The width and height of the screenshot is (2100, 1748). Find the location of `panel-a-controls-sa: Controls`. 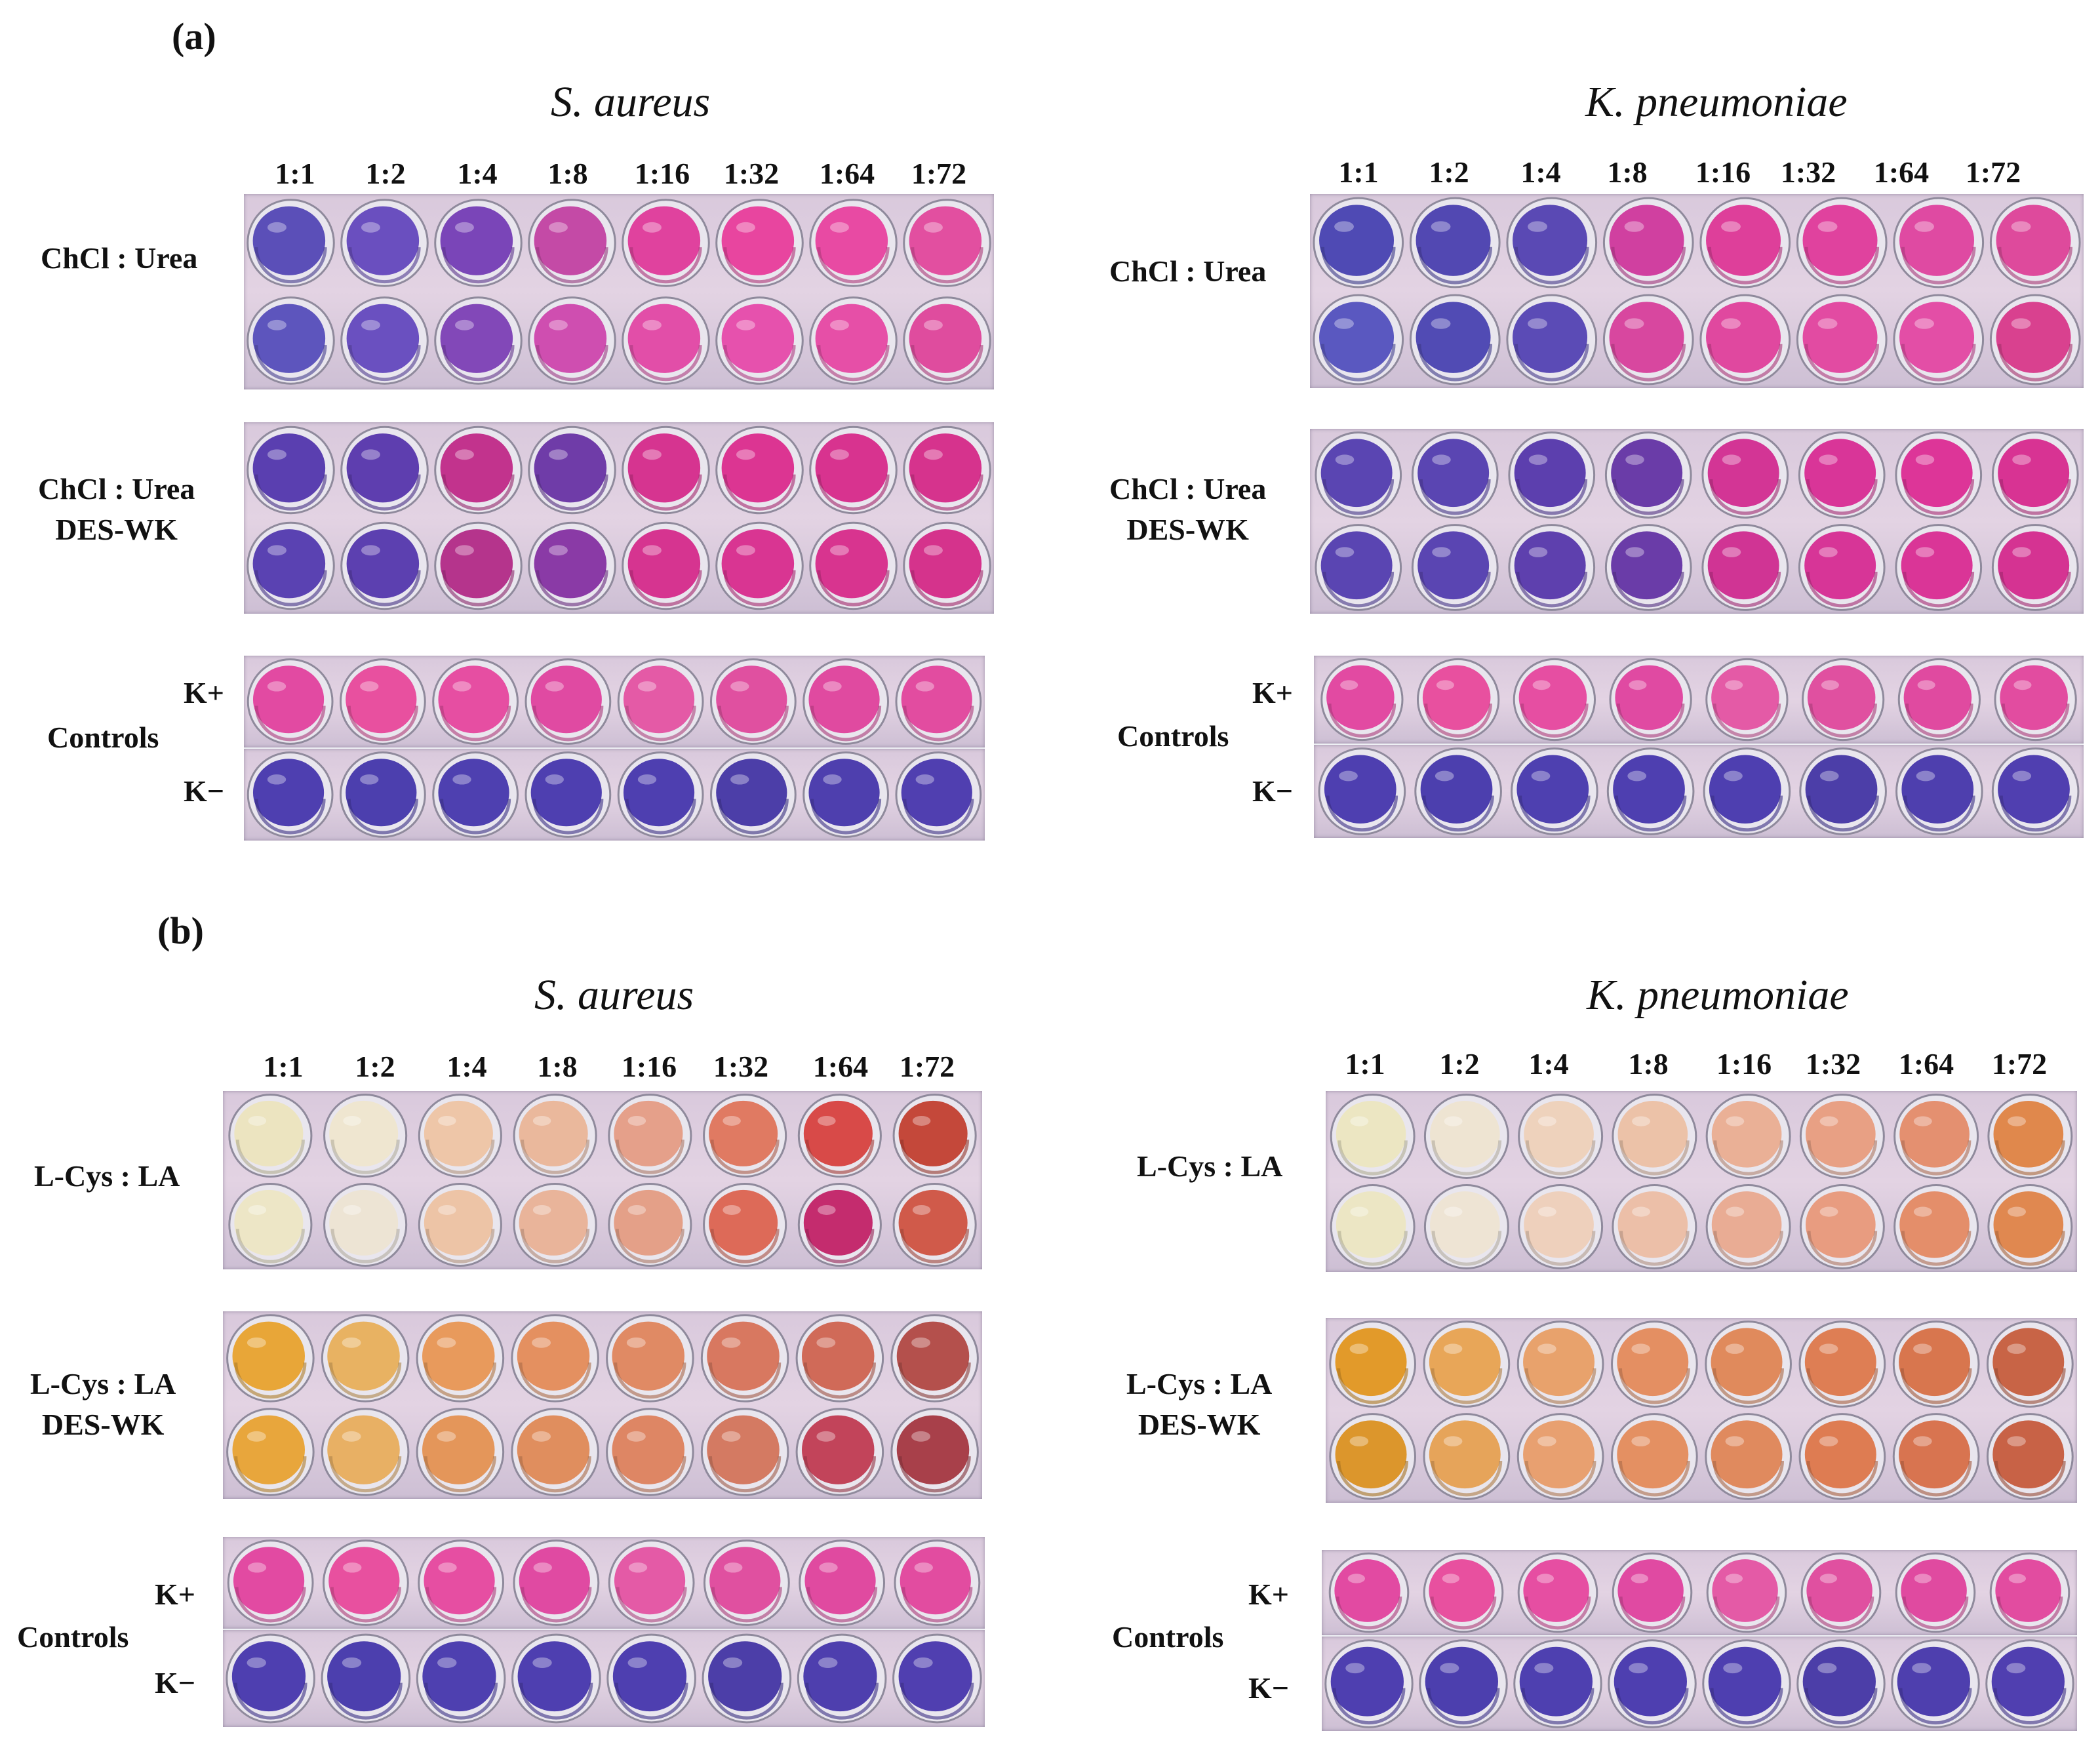

panel-a-controls-sa: Controls is located at coordinates (103, 737).